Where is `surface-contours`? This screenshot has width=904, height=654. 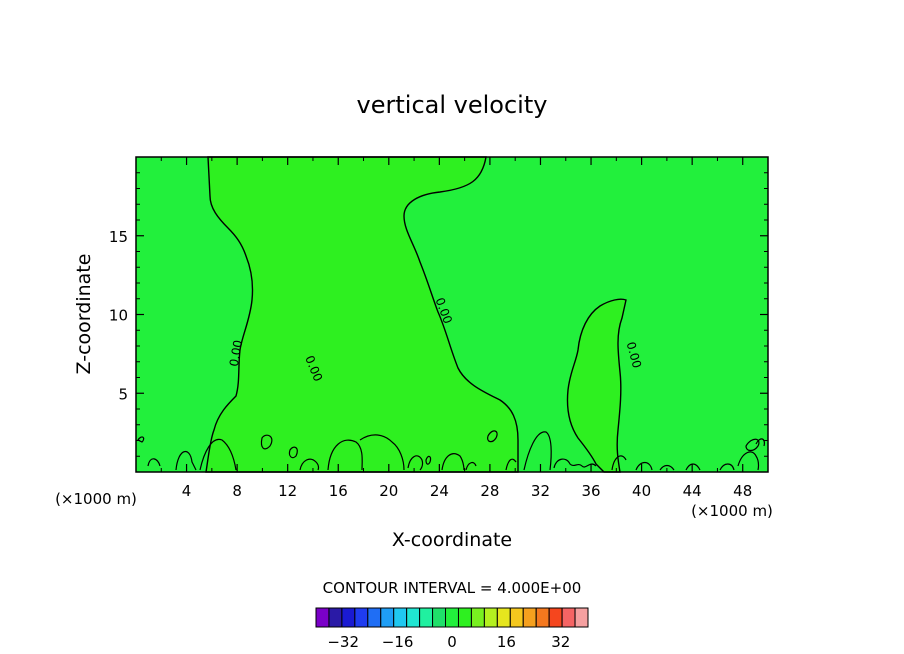 surface-contours is located at coordinates (451, 450).